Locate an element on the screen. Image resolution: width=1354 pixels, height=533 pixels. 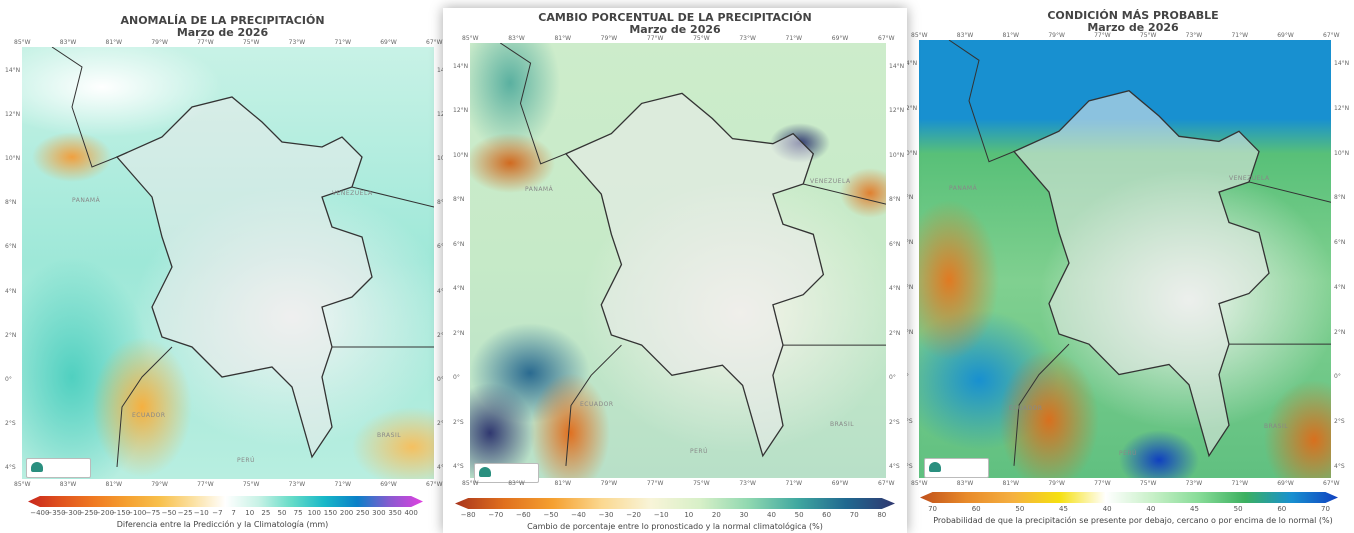
colorbar-tick-label: 250 is located at coordinates (363, 513).